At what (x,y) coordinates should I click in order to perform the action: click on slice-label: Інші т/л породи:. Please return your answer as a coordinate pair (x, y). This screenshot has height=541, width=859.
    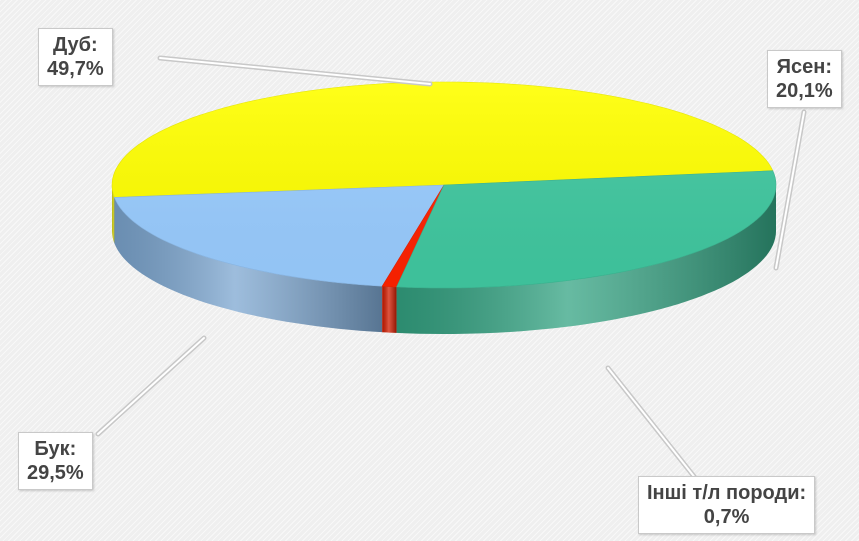
    Looking at the image, I should click on (727, 493).